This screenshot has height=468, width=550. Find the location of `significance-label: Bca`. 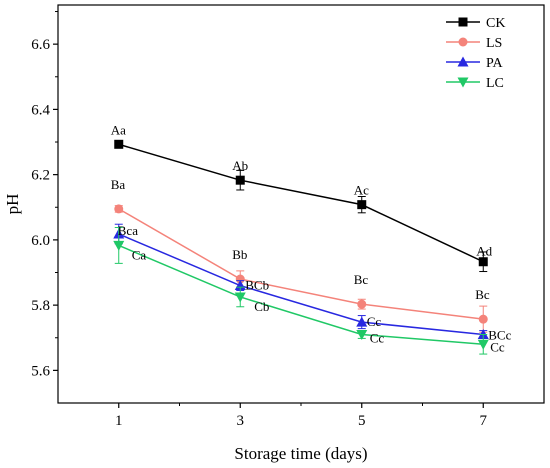

significance-label: Bca is located at coordinates (128, 230).